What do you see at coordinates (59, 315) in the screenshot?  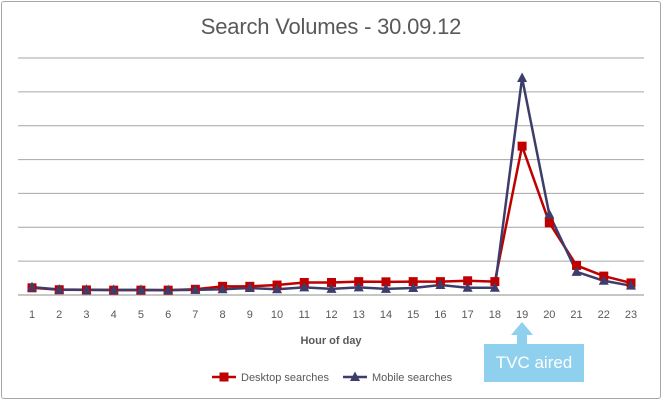 I see `x-tick-label: 2` at bounding box center [59, 315].